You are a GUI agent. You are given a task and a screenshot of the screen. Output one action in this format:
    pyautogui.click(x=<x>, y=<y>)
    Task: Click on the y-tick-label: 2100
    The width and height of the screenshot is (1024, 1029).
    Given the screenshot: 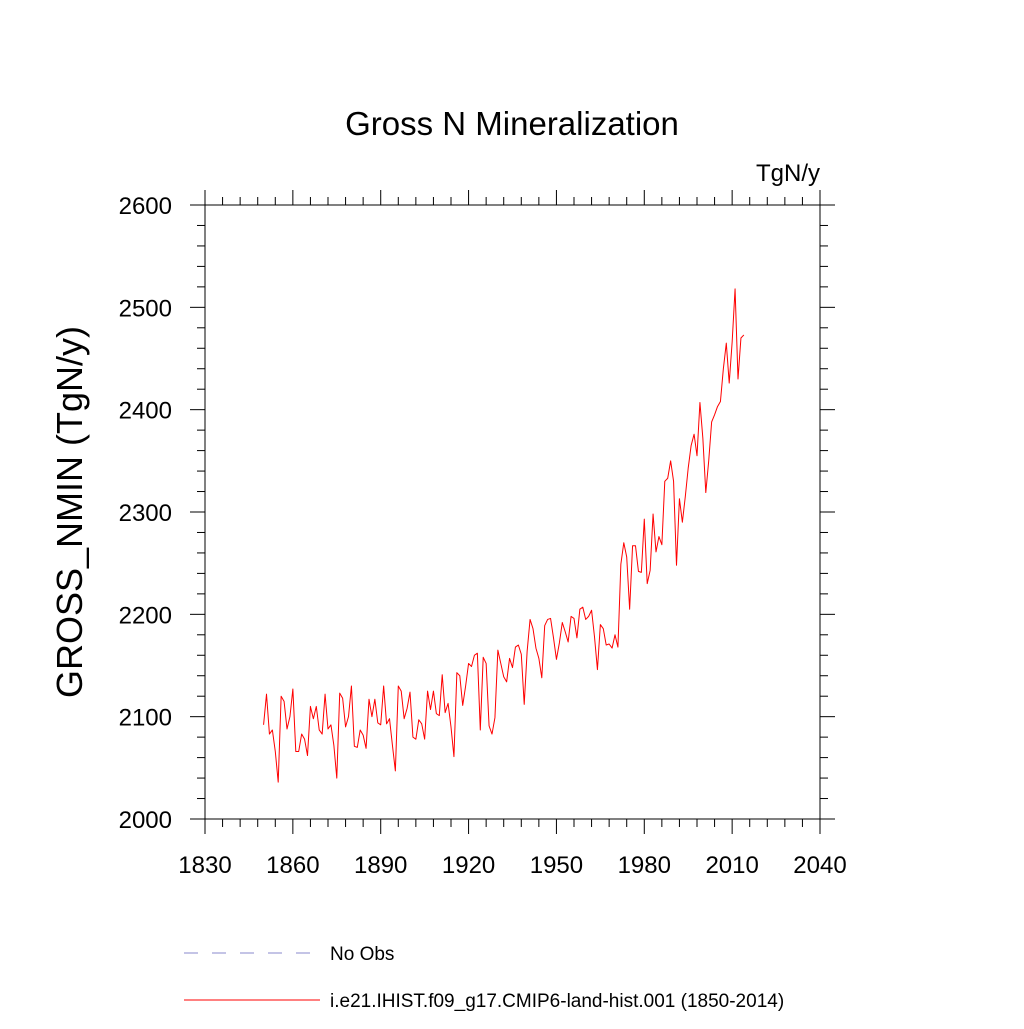 What is the action you would take?
    pyautogui.click(x=145, y=718)
    